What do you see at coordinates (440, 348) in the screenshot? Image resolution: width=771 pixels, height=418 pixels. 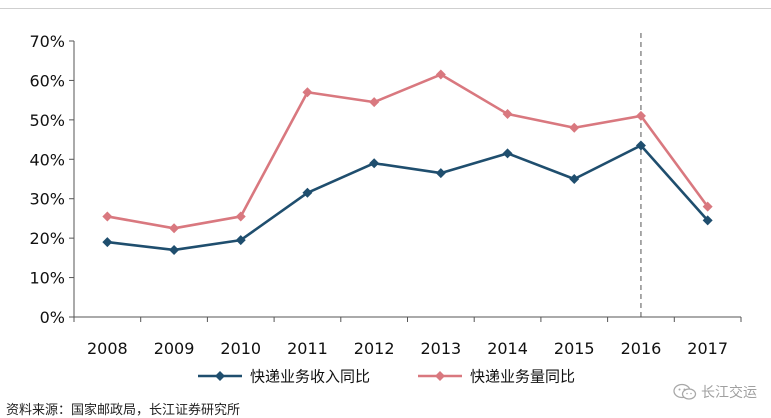 I see `x-tick-label: 2013` at bounding box center [440, 348].